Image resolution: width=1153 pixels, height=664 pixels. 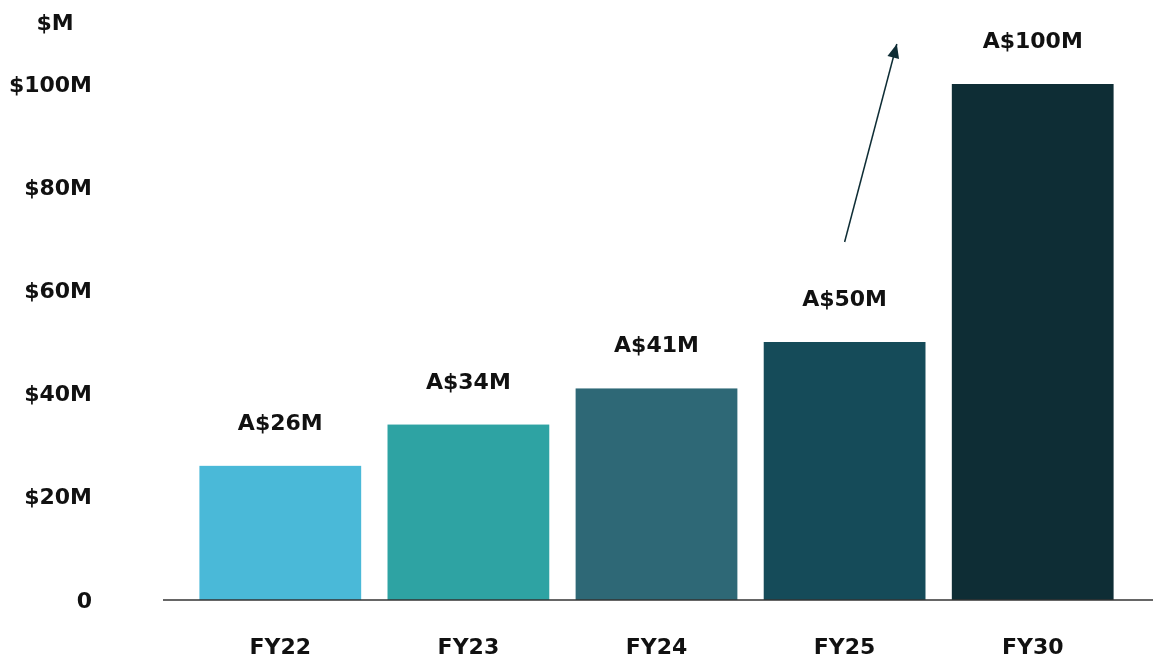 What do you see at coordinates (468, 381) in the screenshot?
I see `data-label: A$34M` at bounding box center [468, 381].